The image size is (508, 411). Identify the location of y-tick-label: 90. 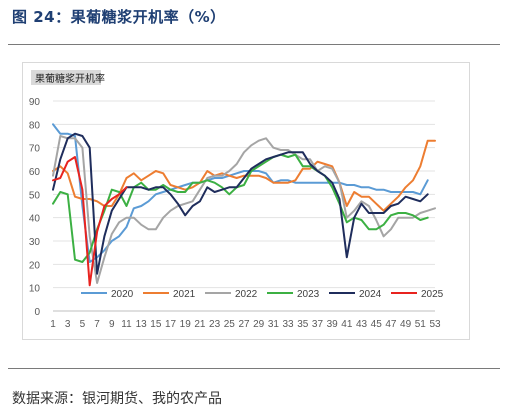
(35, 102).